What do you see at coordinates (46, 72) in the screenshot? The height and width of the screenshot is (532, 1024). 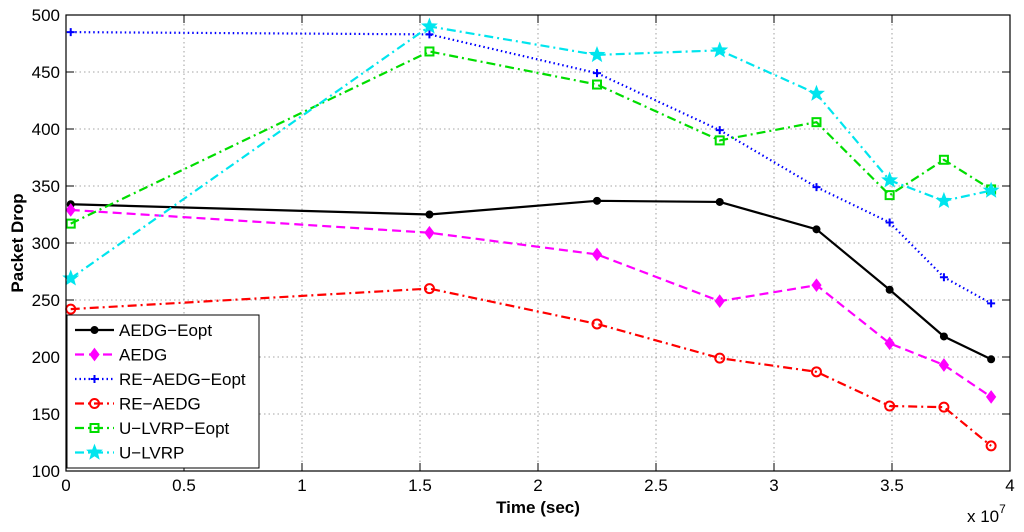 I see `y-tick-label: 450` at bounding box center [46, 72].